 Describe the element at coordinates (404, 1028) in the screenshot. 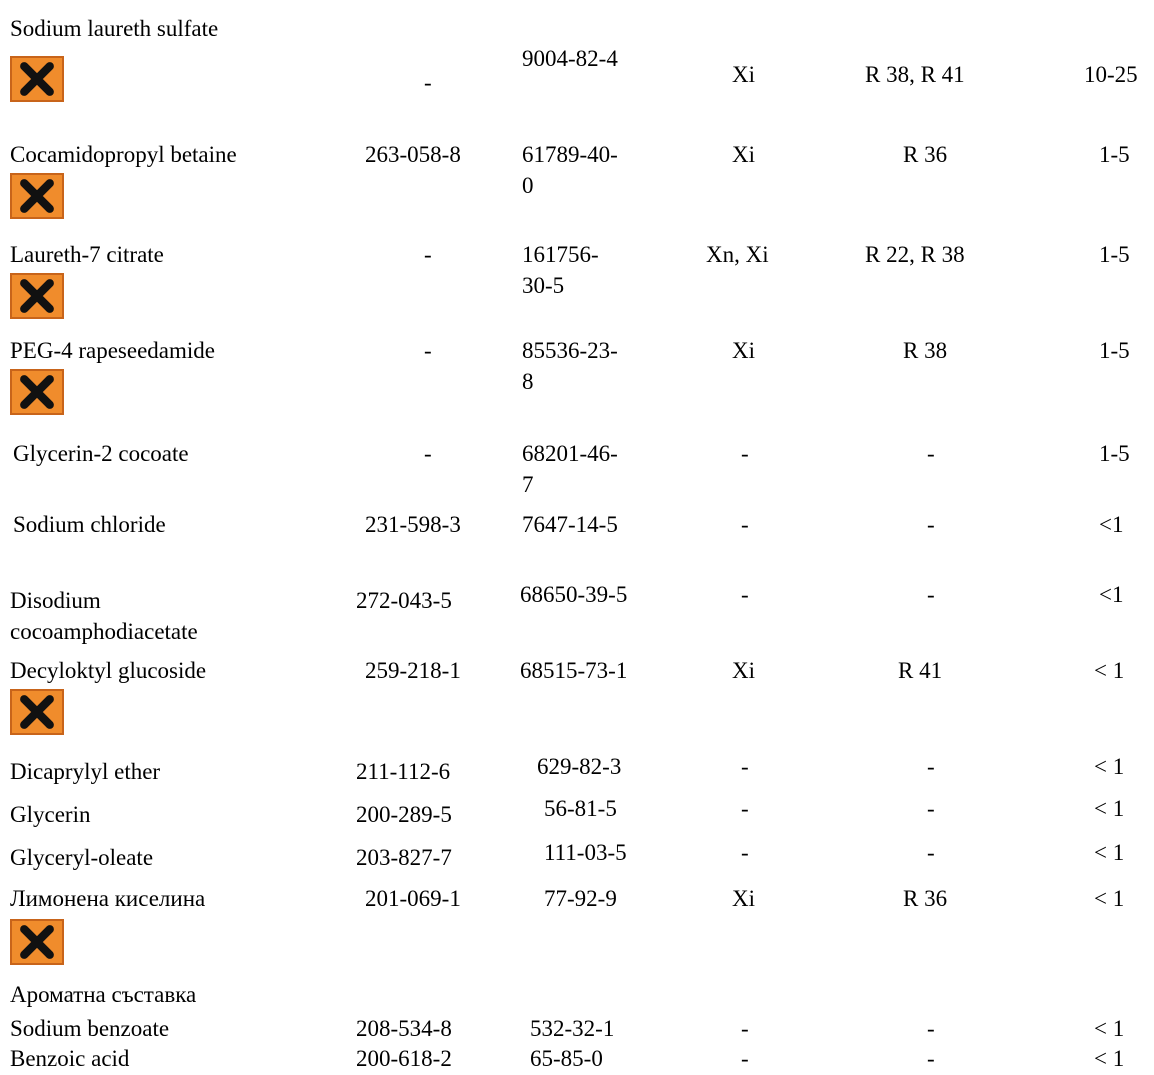

I see `ec-number: 208-534-8` at that location.